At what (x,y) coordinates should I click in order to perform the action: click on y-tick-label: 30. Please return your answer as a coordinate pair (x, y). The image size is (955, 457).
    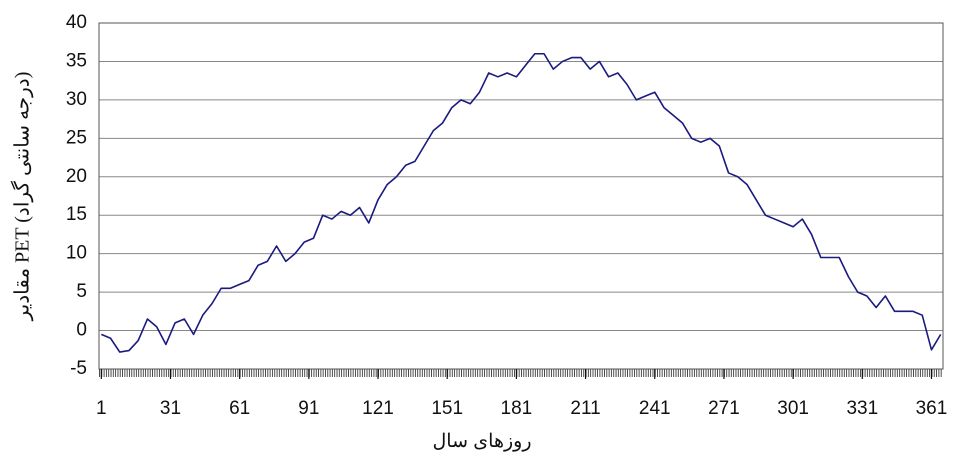
    Looking at the image, I should click on (76, 99).